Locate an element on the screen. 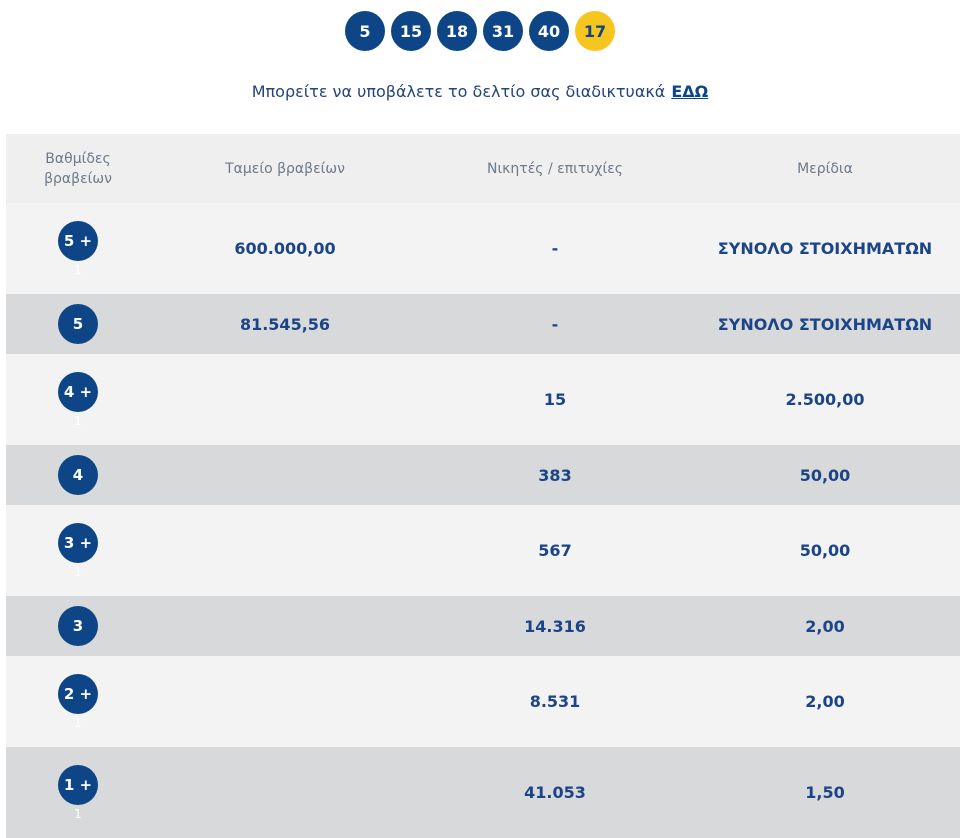 Image resolution: width=960 pixels, height=838 pixels. level-badge: 5 is located at coordinates (78, 324).